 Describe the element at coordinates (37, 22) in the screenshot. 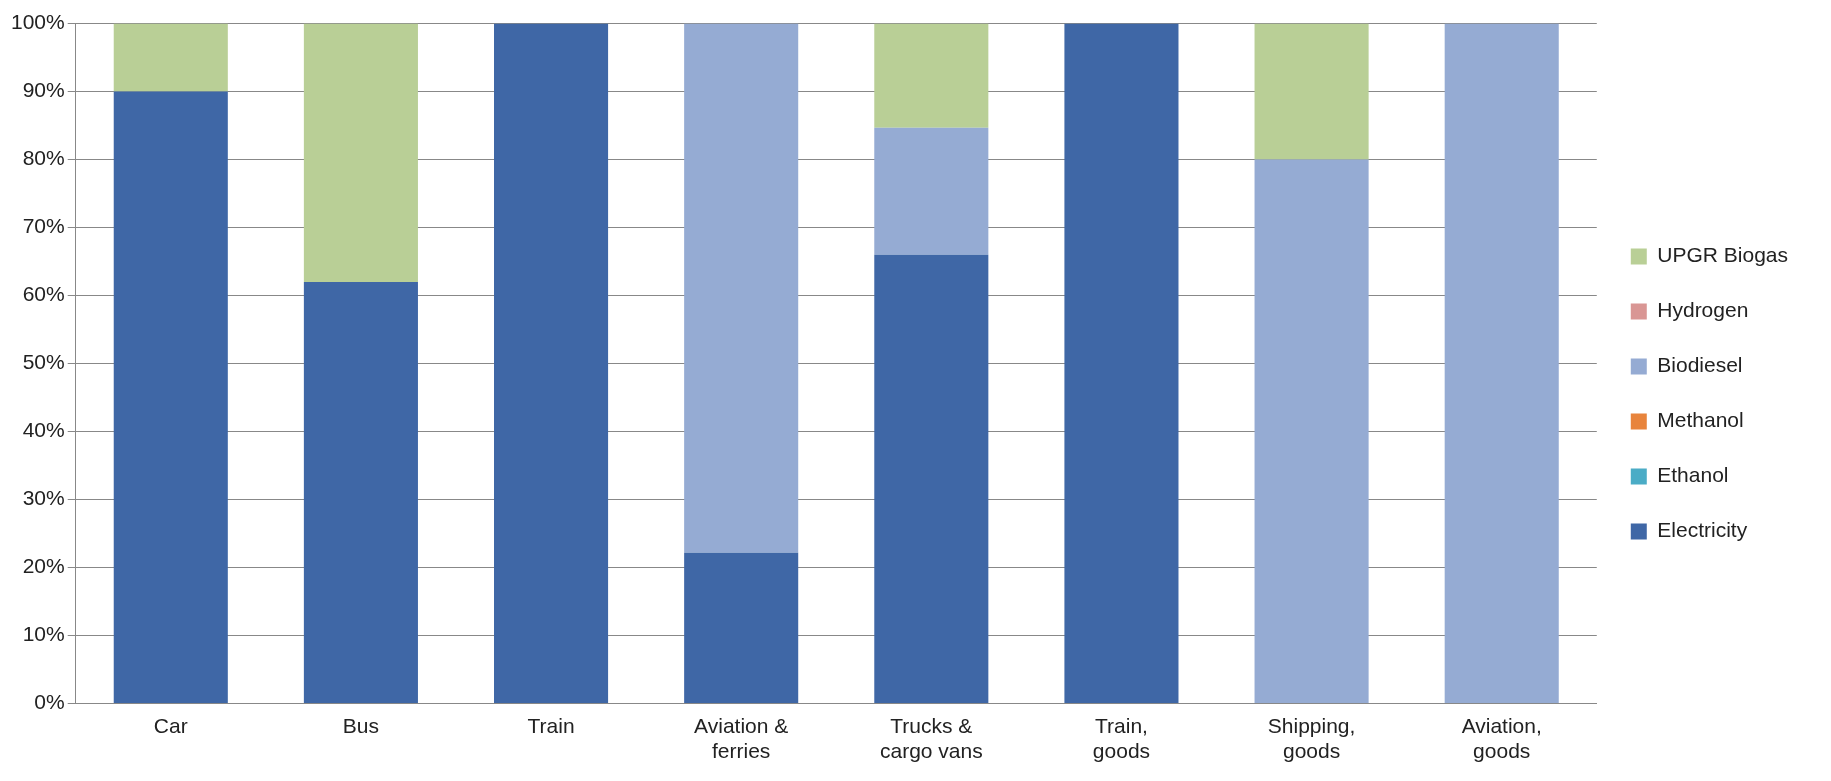

I see `y-tick-label: 100%` at that location.